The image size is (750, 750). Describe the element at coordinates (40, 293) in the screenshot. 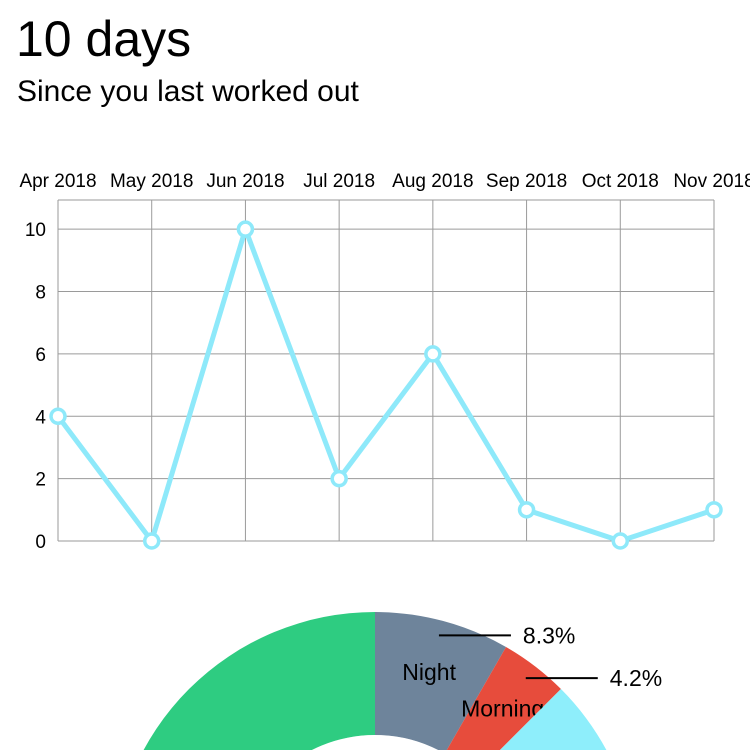

I see `y-tick-label: 8` at that location.